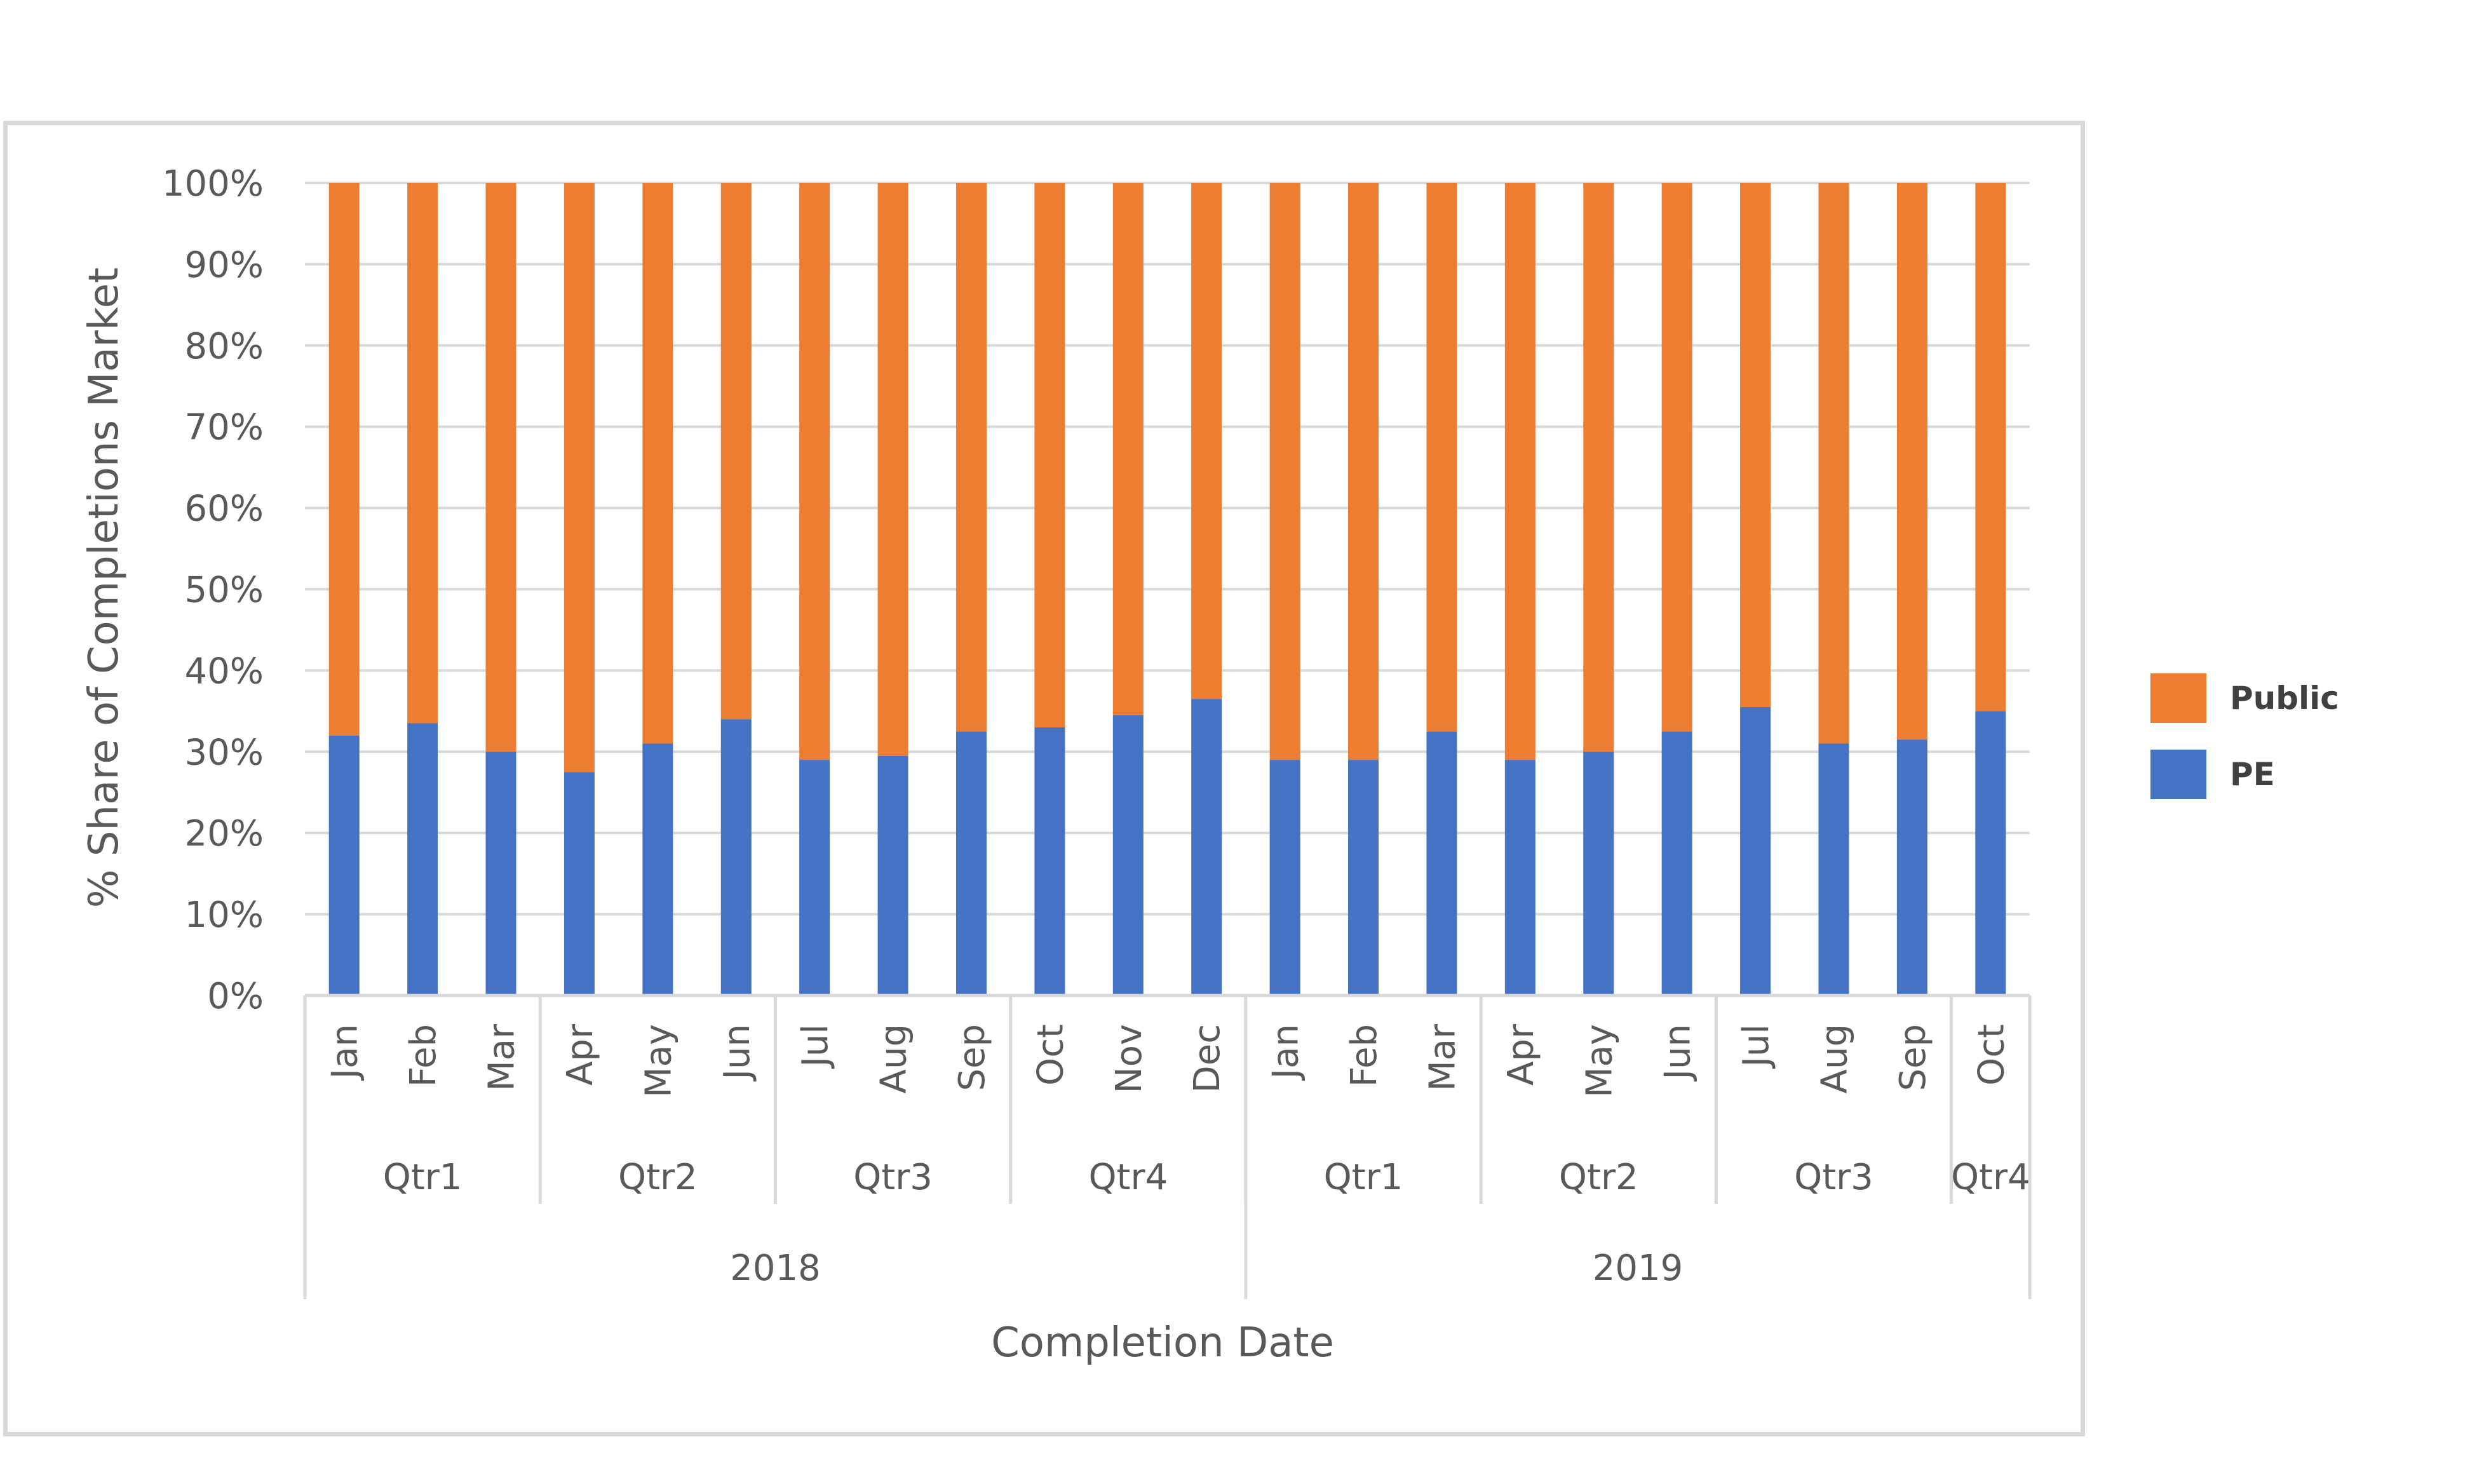  What do you see at coordinates (2244, 736) in the screenshot?
I see `legend: Public PE` at bounding box center [2244, 736].